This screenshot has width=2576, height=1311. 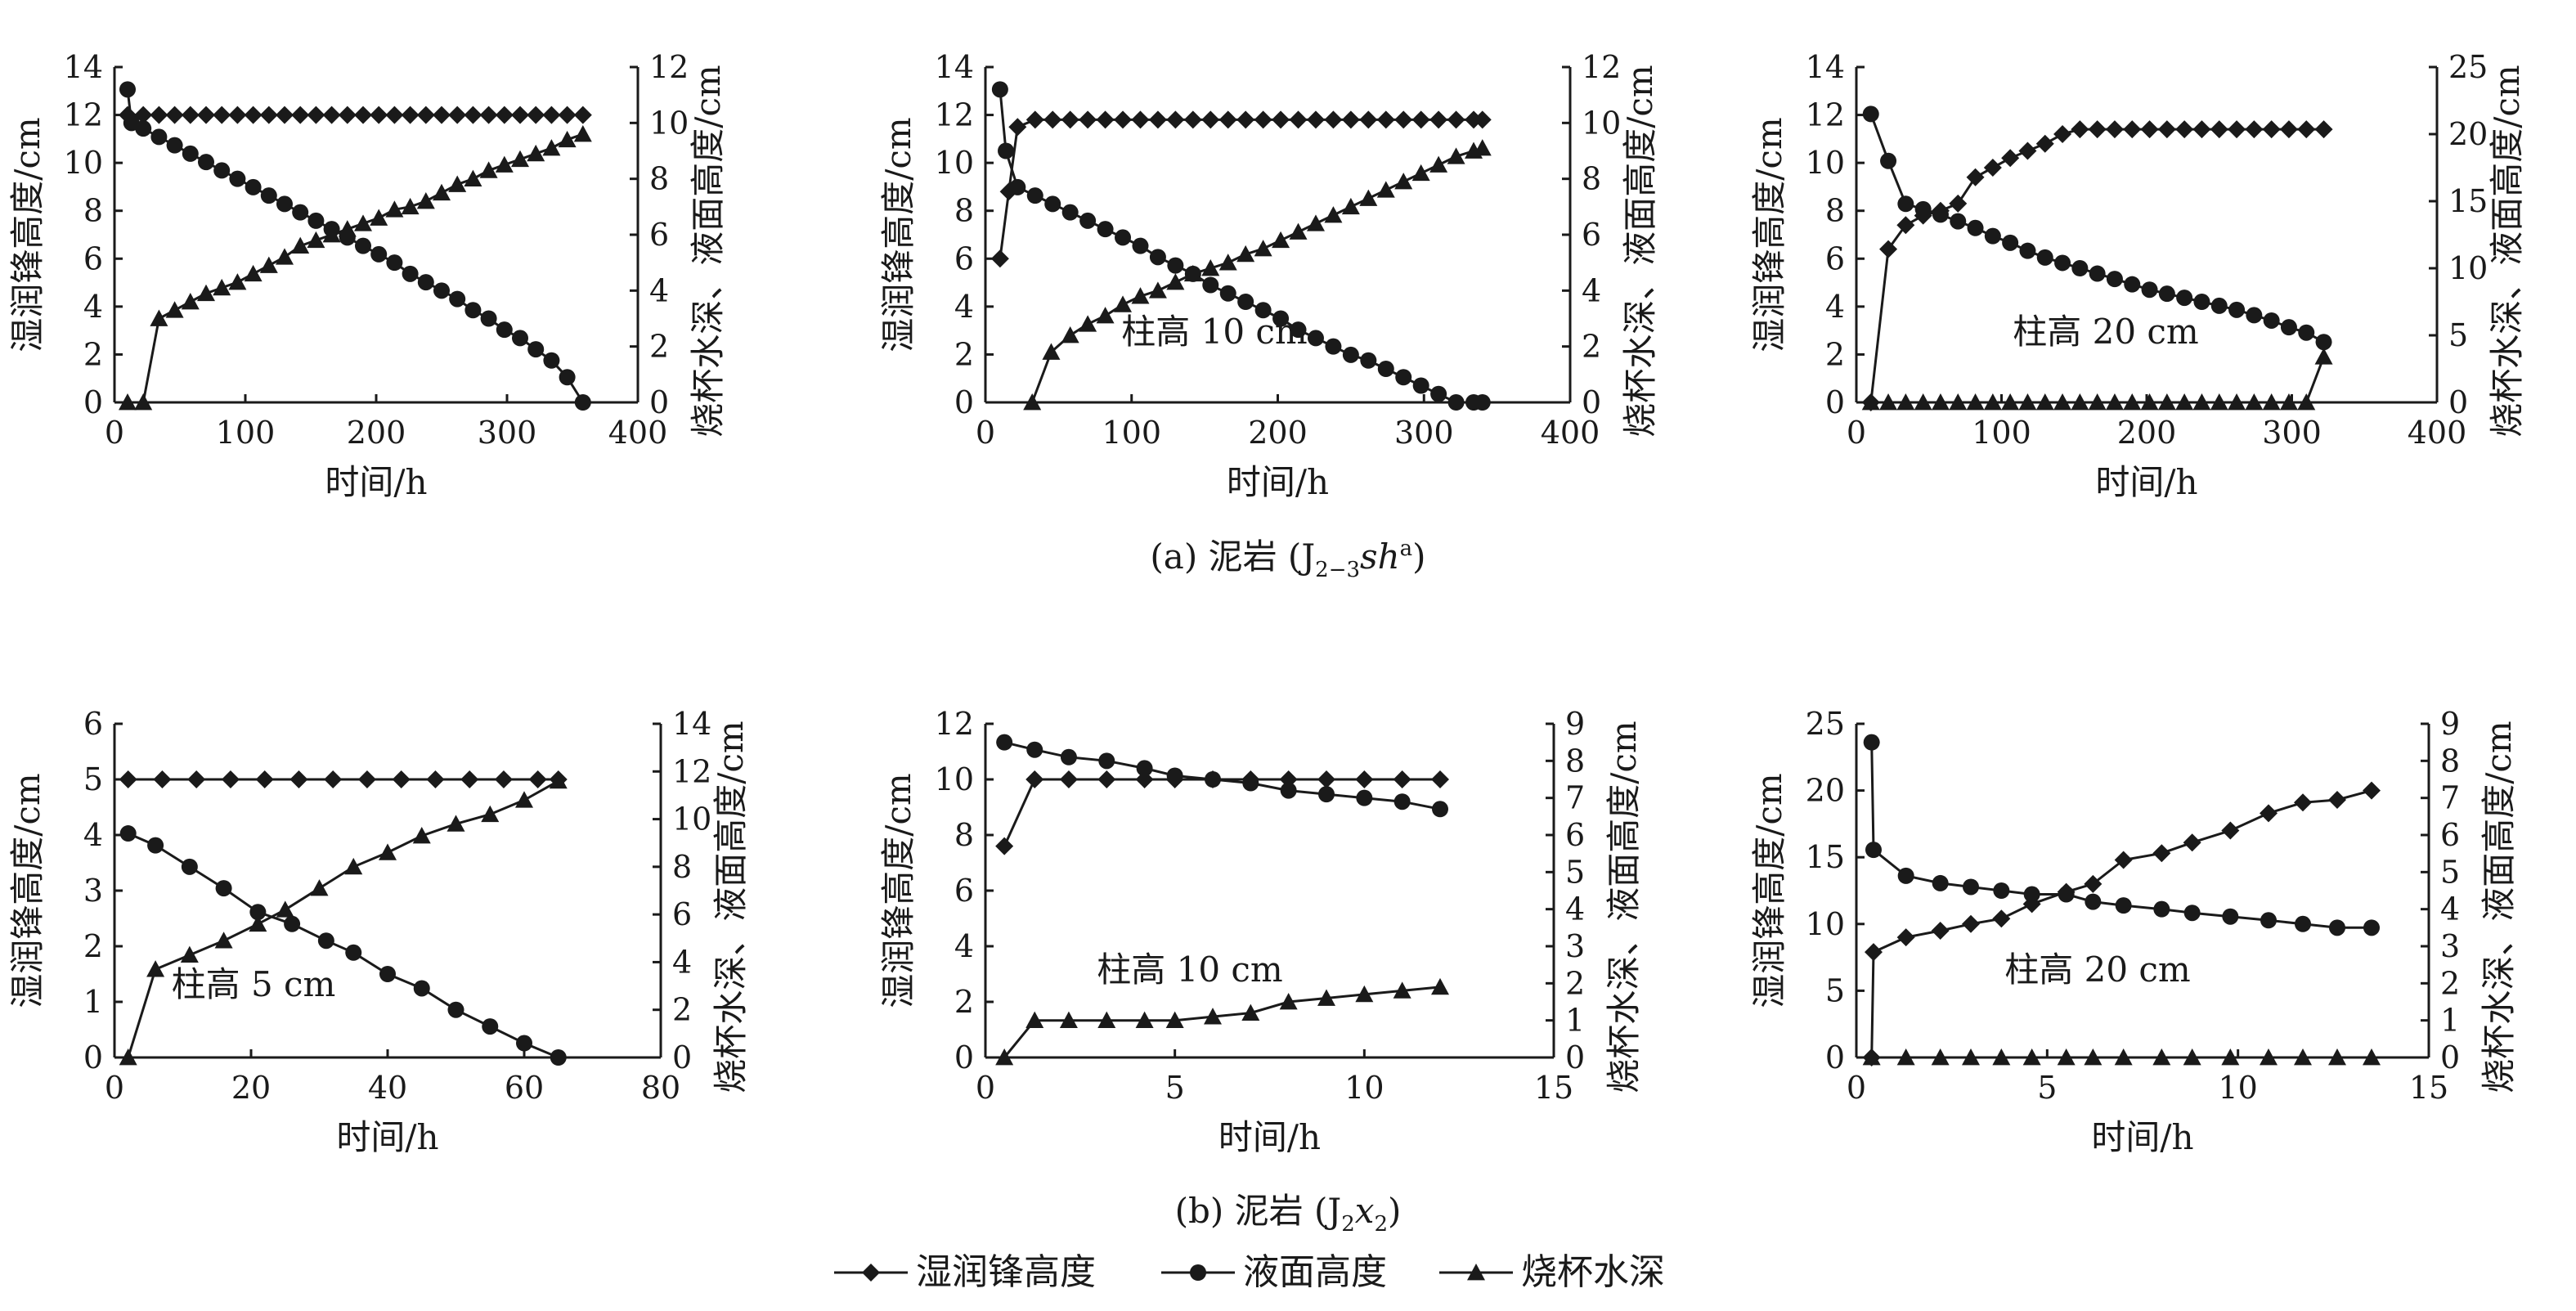 I want to click on y-tick-label-left: 8, so click(x=964, y=835).